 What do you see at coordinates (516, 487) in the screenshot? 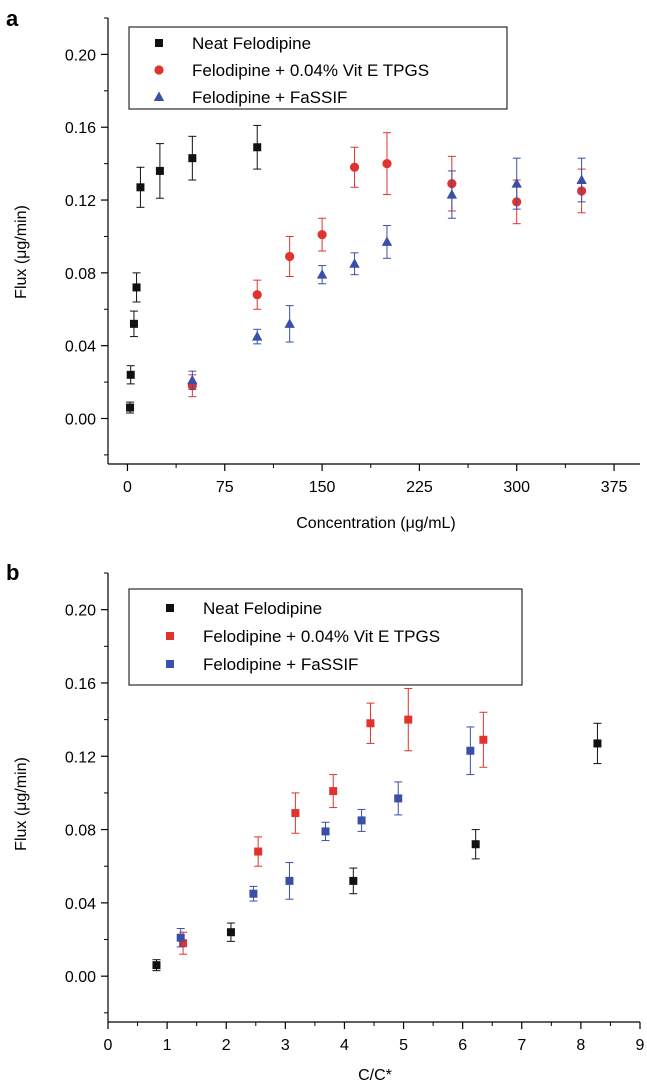
I see `x-tick-label: 300` at bounding box center [516, 487].